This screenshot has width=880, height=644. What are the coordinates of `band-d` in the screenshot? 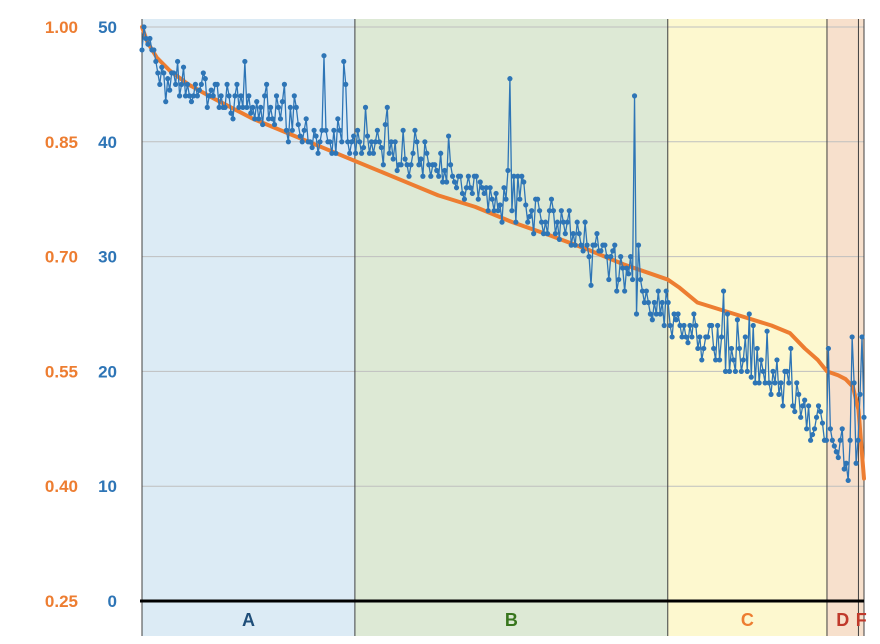 It's located at (842, 327).